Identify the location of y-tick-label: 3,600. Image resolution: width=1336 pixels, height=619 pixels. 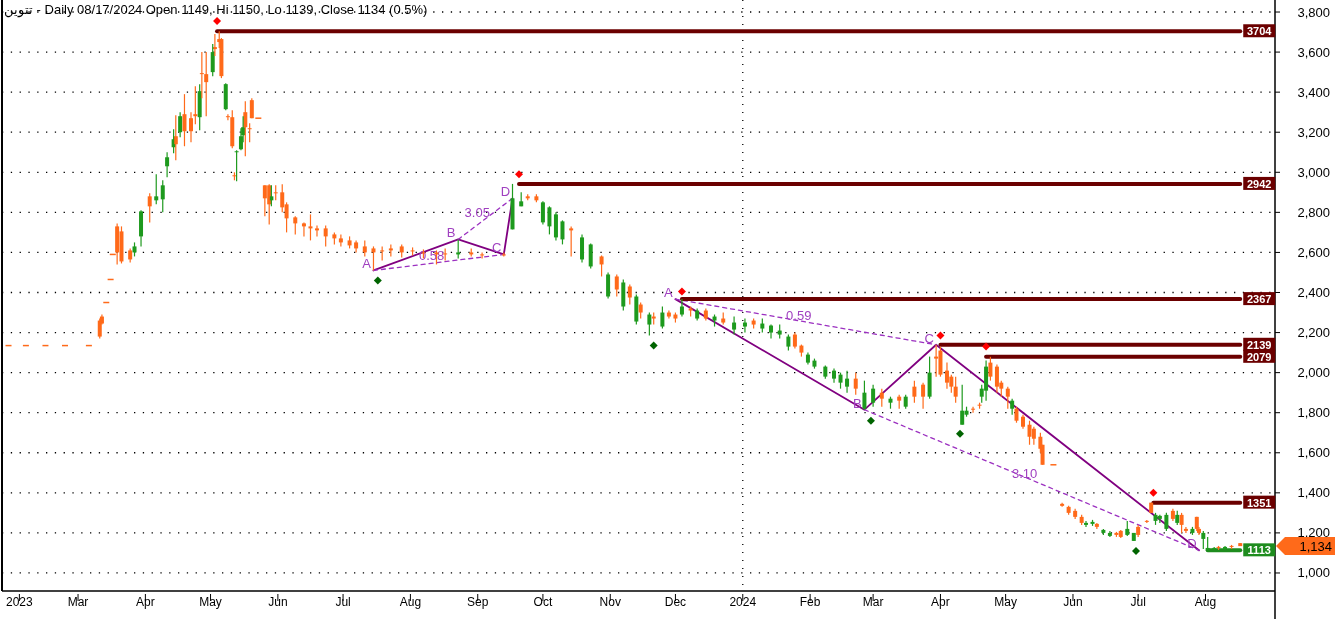
(1313, 52).